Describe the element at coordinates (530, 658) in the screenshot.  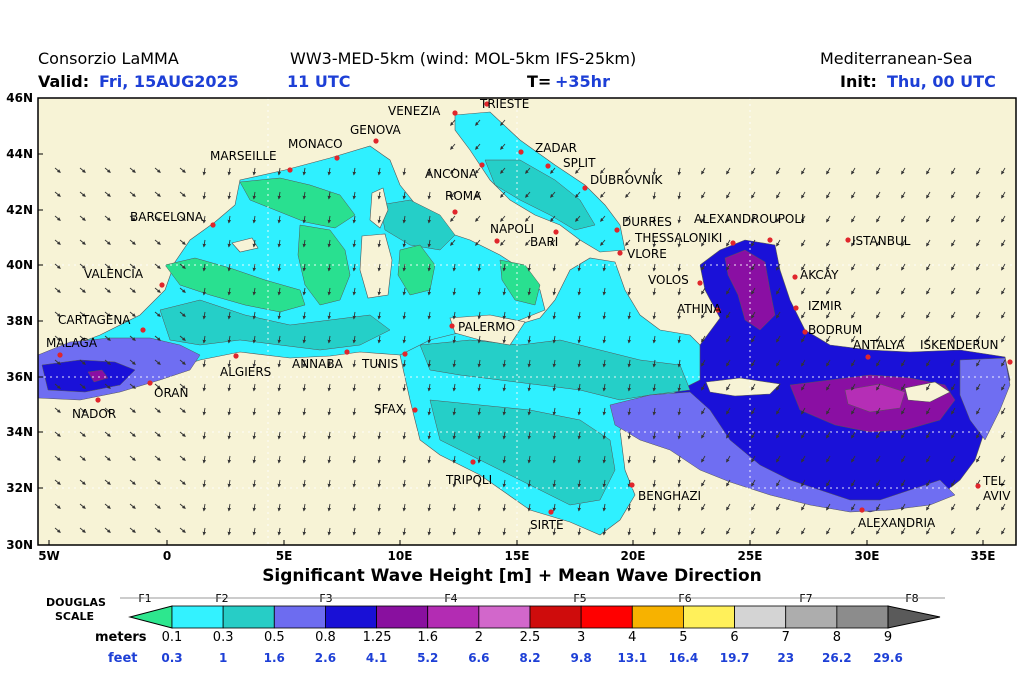
I see `legend-feet-value: 8.2` at that location.